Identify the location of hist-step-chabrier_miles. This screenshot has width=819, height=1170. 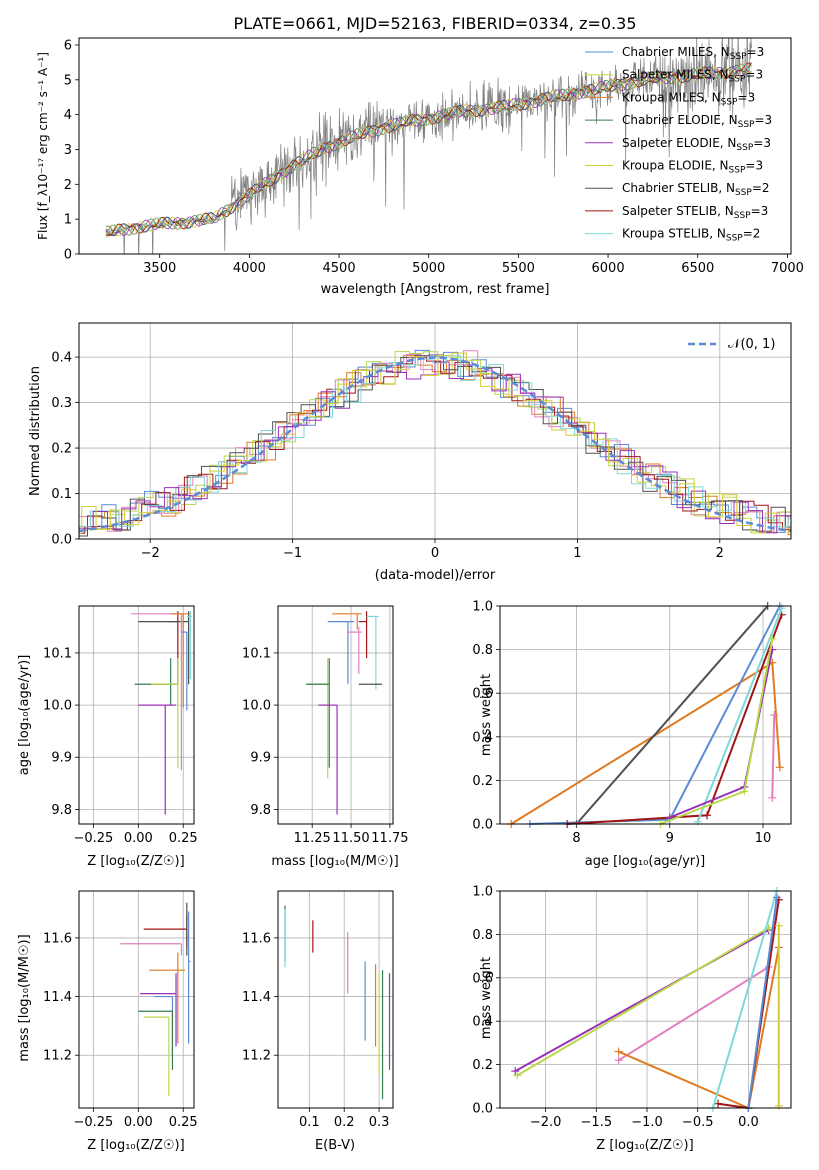
(435, 441).